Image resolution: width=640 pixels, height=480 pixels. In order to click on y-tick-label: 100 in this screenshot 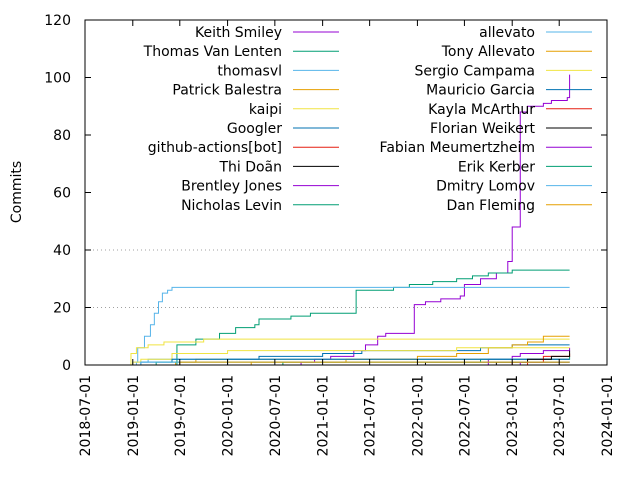, I will do `click(57, 79)`.